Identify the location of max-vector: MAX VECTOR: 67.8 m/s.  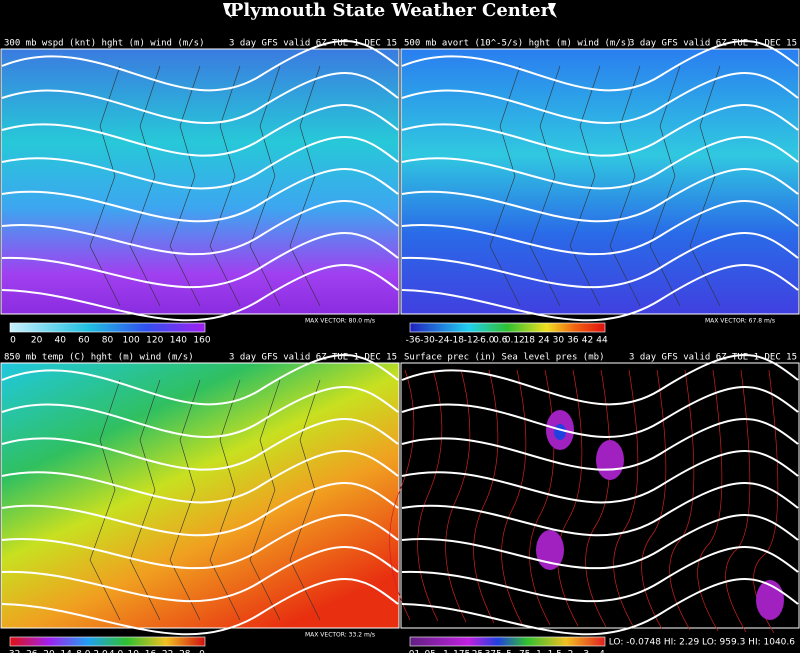
(740, 321).